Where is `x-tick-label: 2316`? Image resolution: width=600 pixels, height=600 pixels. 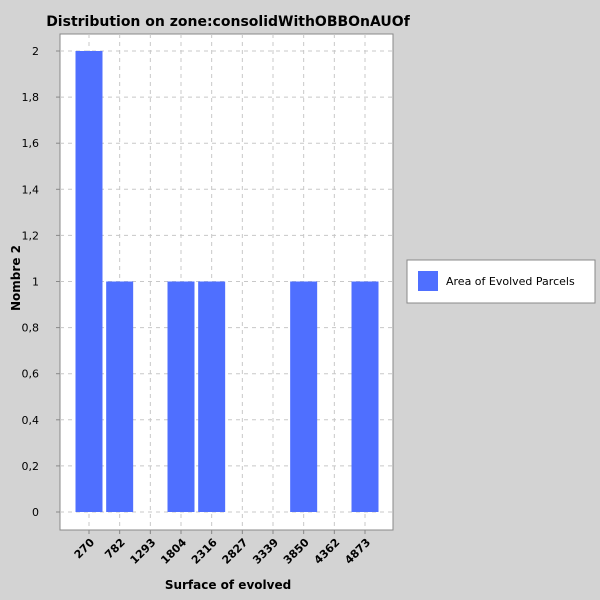
x-tick-label: 2316 is located at coordinates (204, 551).